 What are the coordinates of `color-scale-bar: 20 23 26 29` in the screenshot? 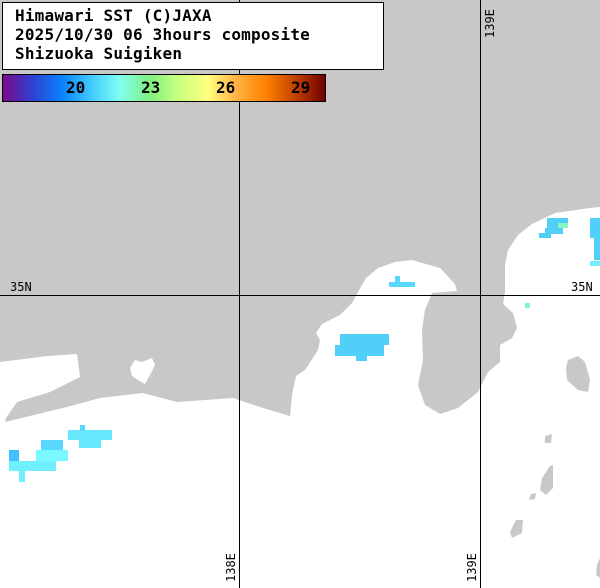 It's located at (164, 88).